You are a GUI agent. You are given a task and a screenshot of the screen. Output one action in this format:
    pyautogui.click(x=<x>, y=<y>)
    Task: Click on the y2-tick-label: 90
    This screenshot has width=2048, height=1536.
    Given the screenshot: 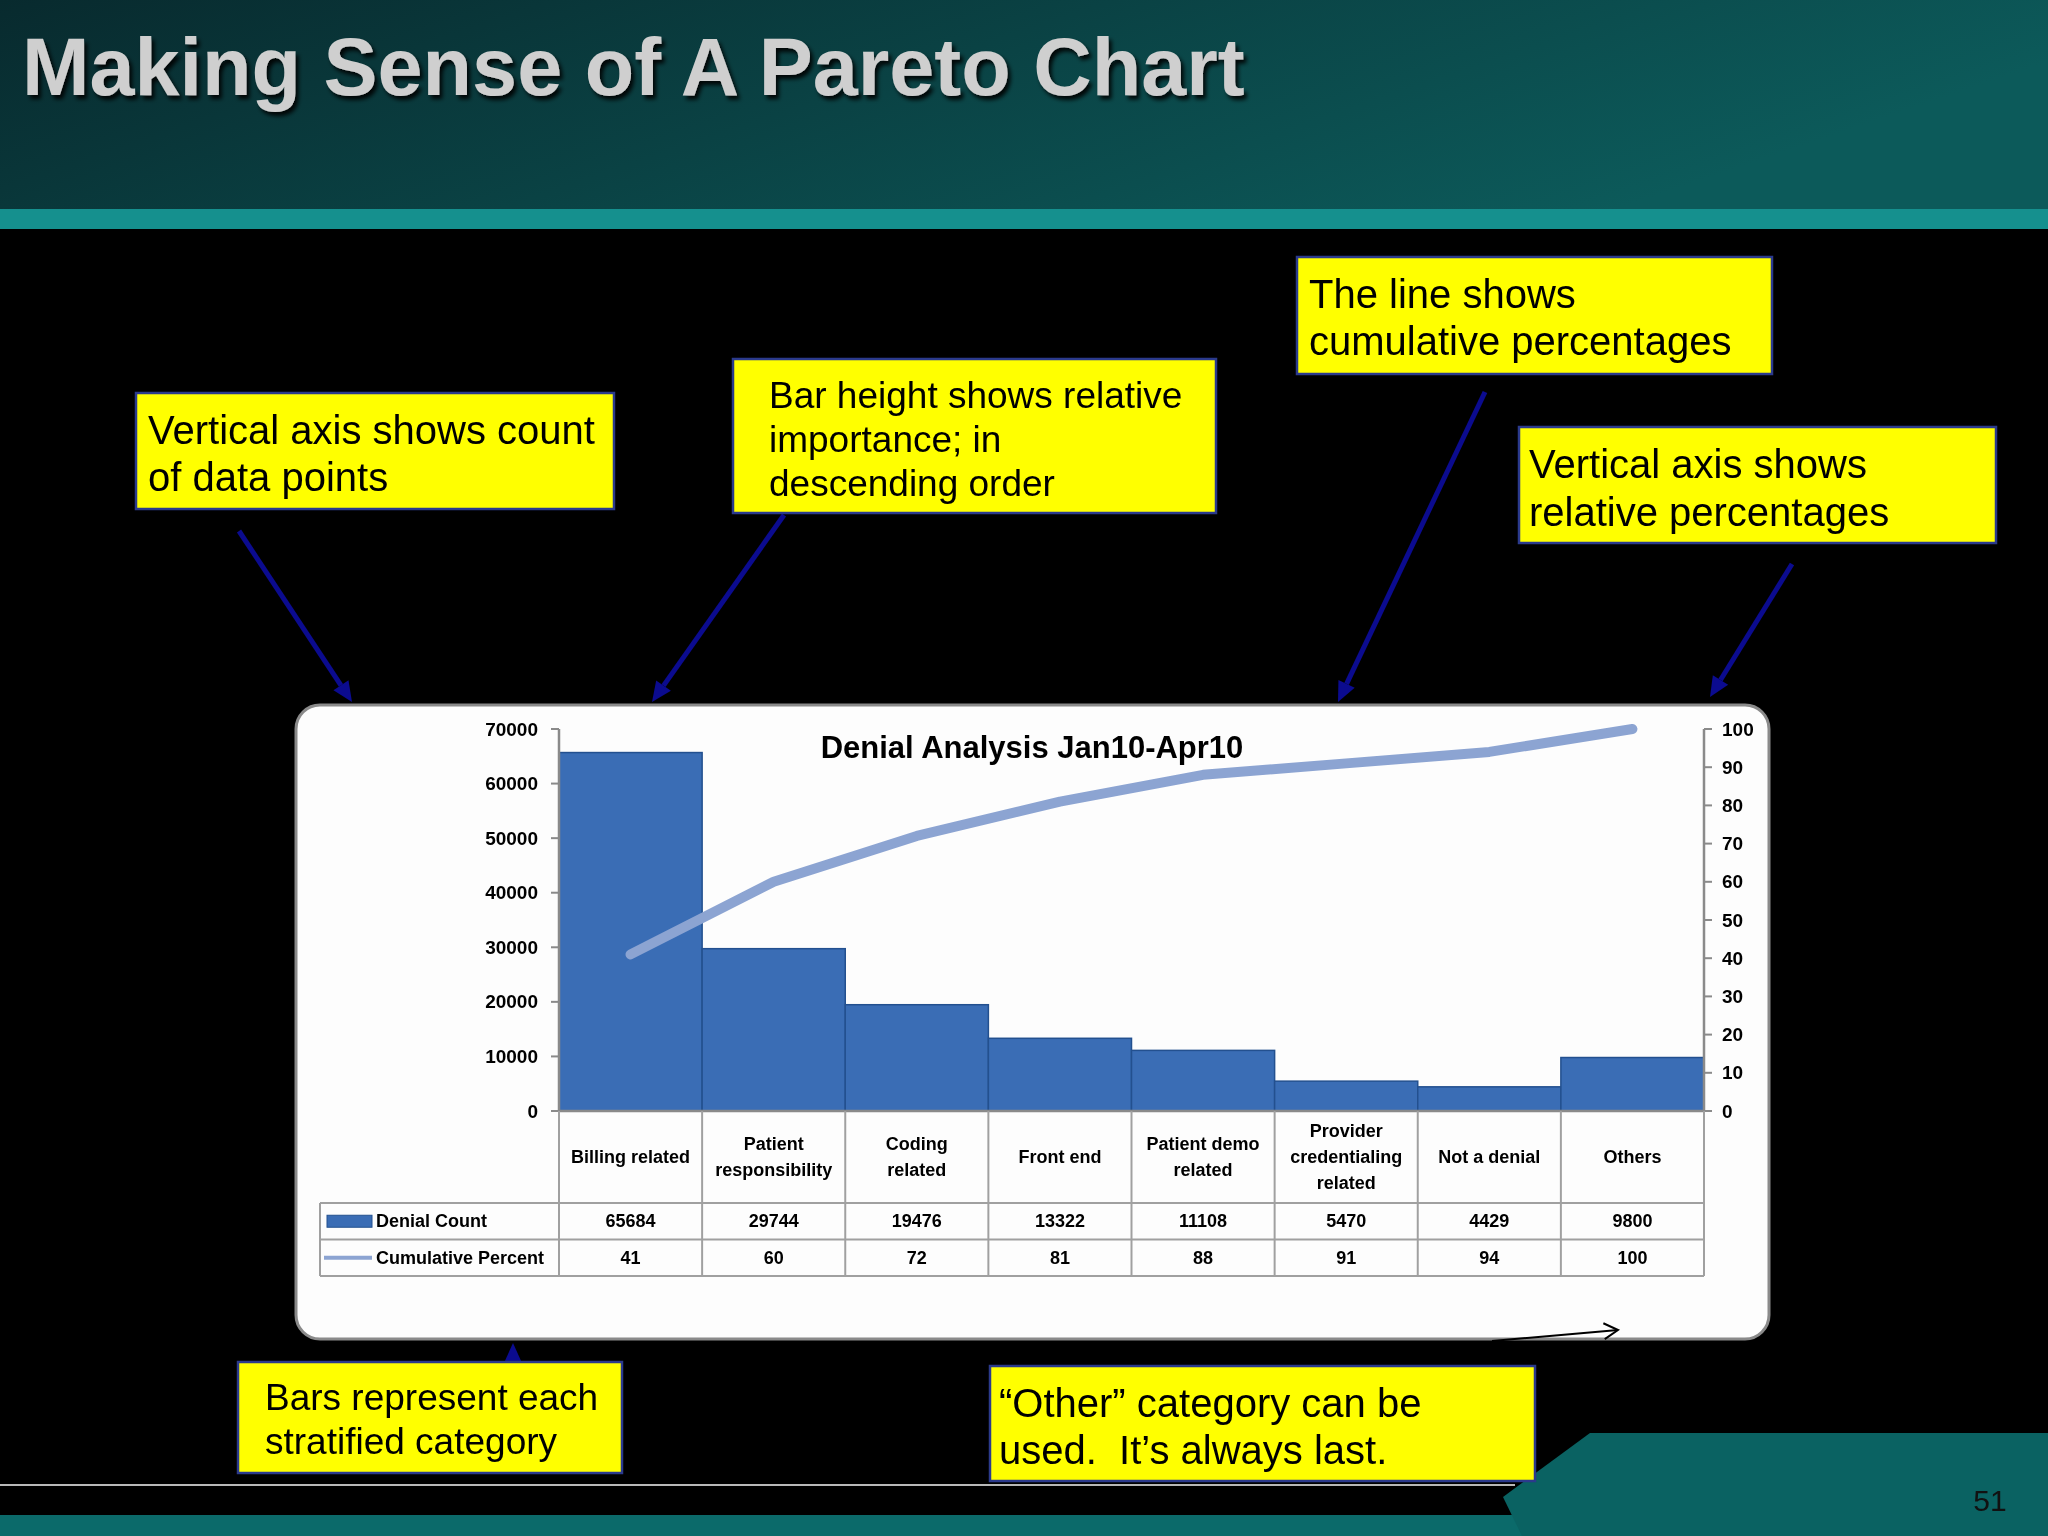 What is the action you would take?
    pyautogui.click(x=1733, y=767)
    